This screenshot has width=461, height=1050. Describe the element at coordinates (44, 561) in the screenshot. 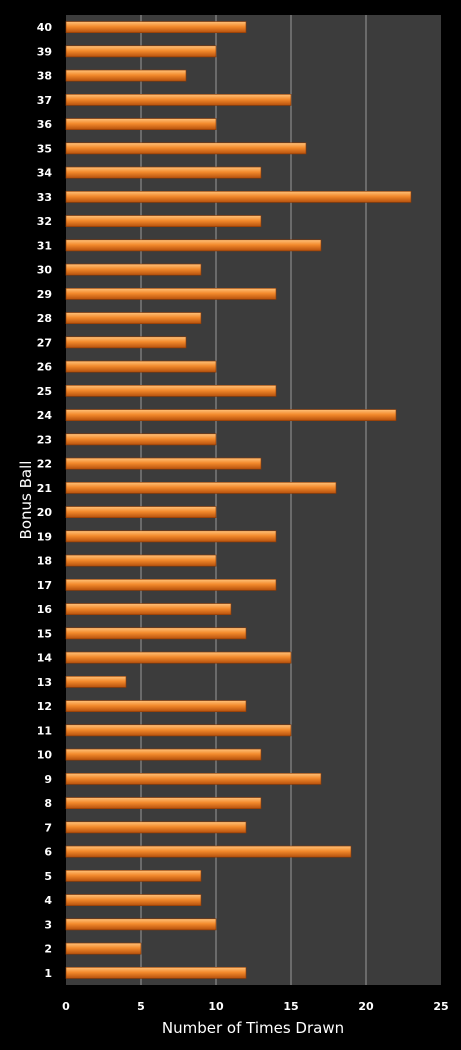

I see `y-tick-label: 18` at that location.